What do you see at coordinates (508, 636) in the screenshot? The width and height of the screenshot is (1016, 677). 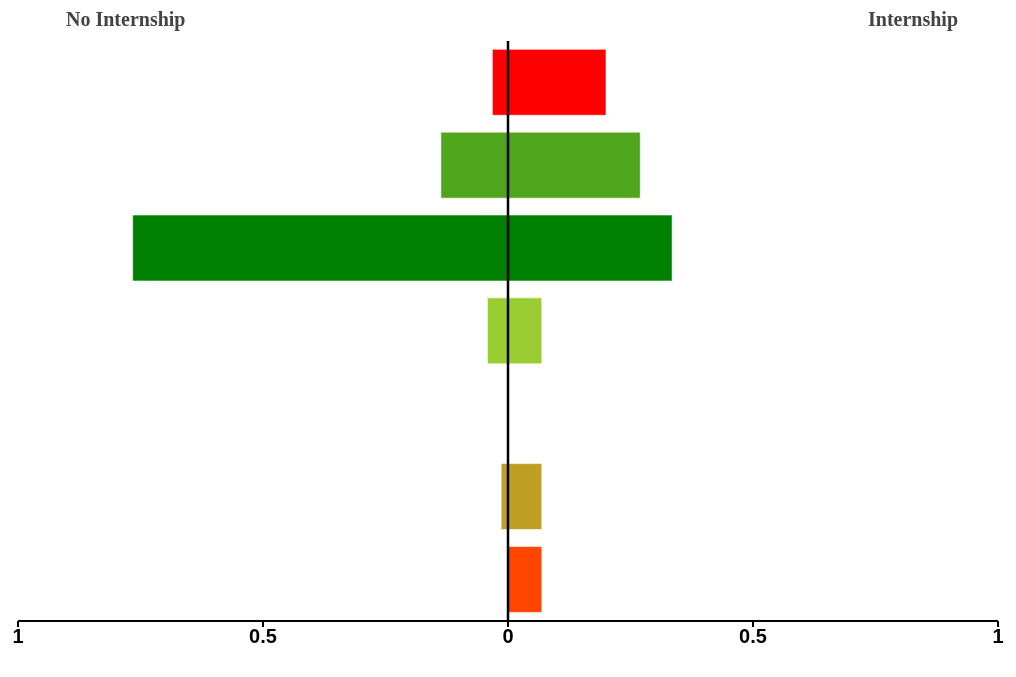 I see `x-tick-label: 0` at bounding box center [508, 636].